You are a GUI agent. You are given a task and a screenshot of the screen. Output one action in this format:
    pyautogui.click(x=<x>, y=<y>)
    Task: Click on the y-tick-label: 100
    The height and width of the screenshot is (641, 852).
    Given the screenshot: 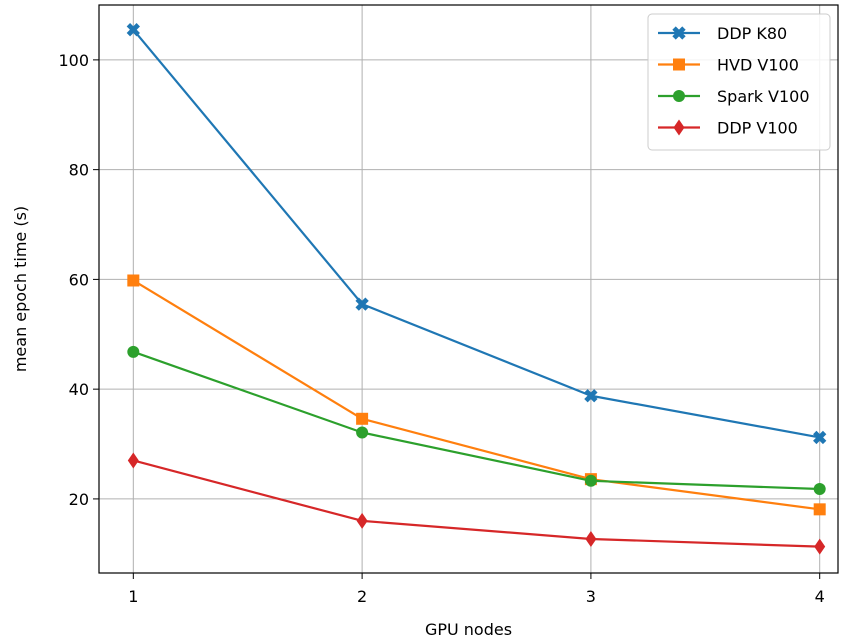 What is the action you would take?
    pyautogui.click(x=73, y=60)
    